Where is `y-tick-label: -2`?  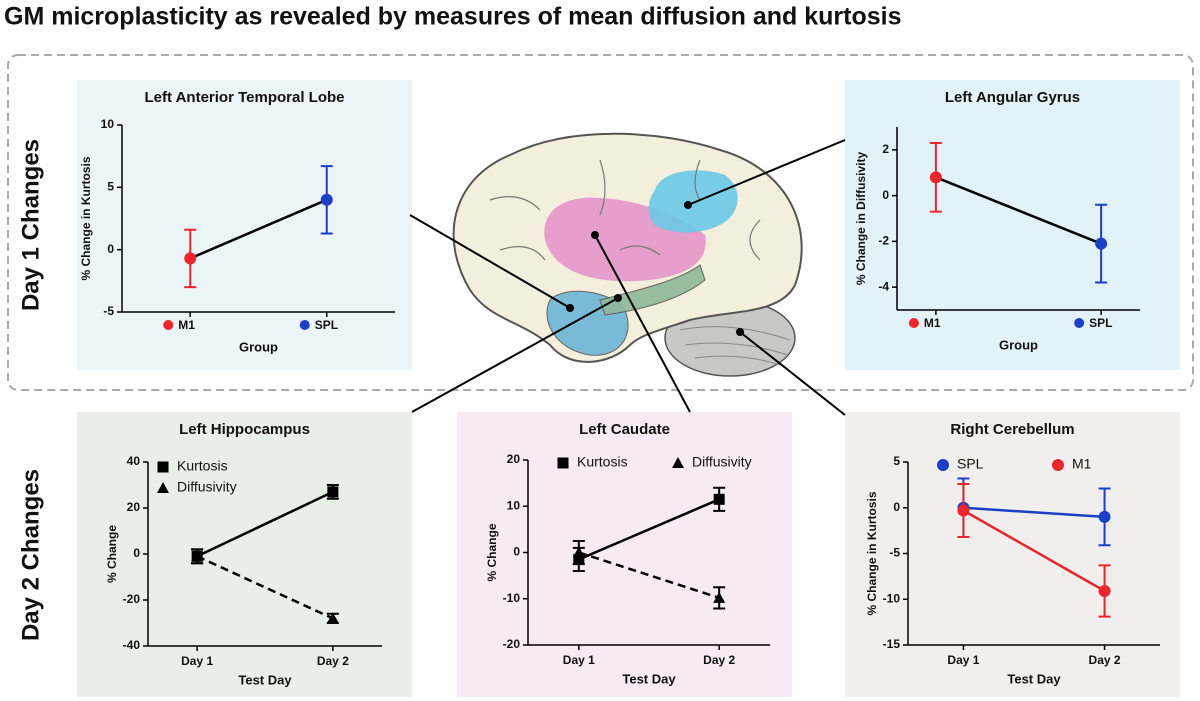
y-tick-label: -2 is located at coordinates (883, 241).